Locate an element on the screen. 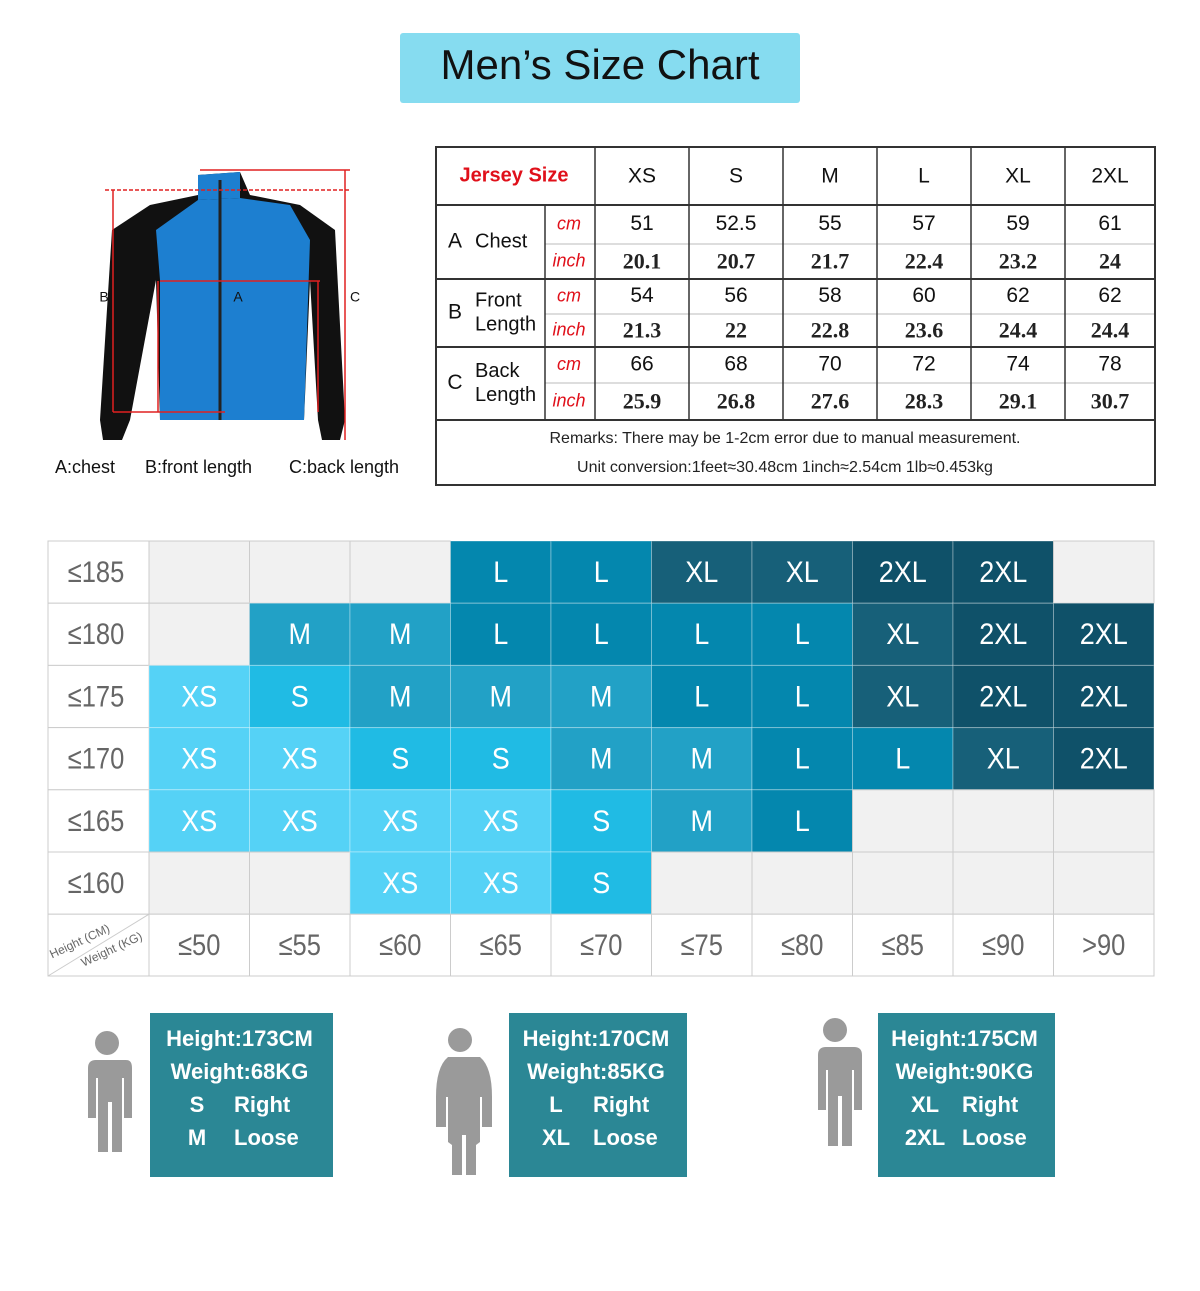 Image resolution: width=1200 pixels, height=1291 pixels. weight-label: ≤70 is located at coordinates (601, 944).